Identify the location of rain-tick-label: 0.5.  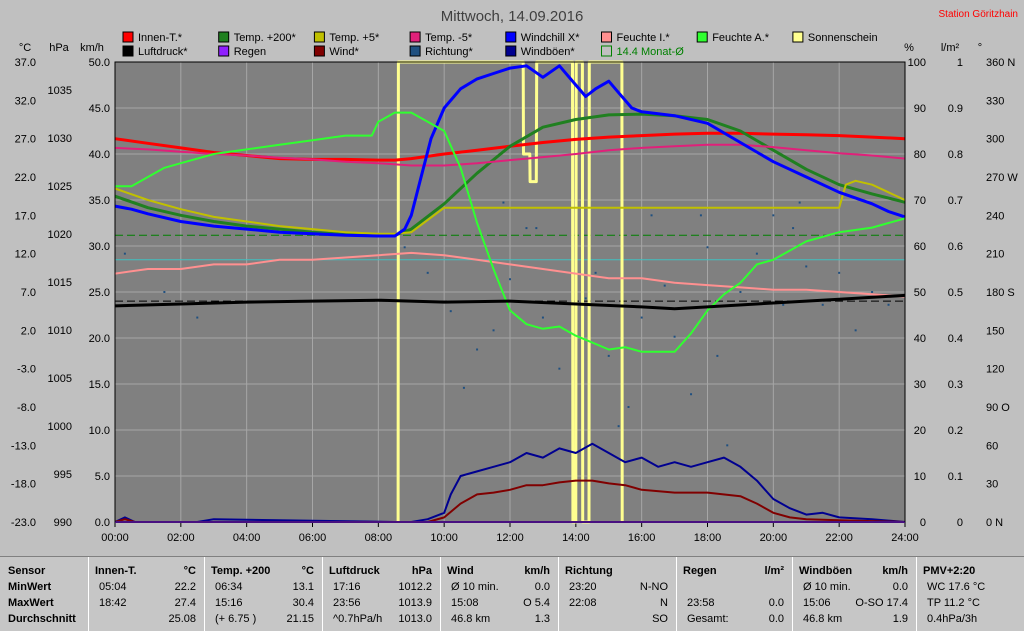
(955, 293).